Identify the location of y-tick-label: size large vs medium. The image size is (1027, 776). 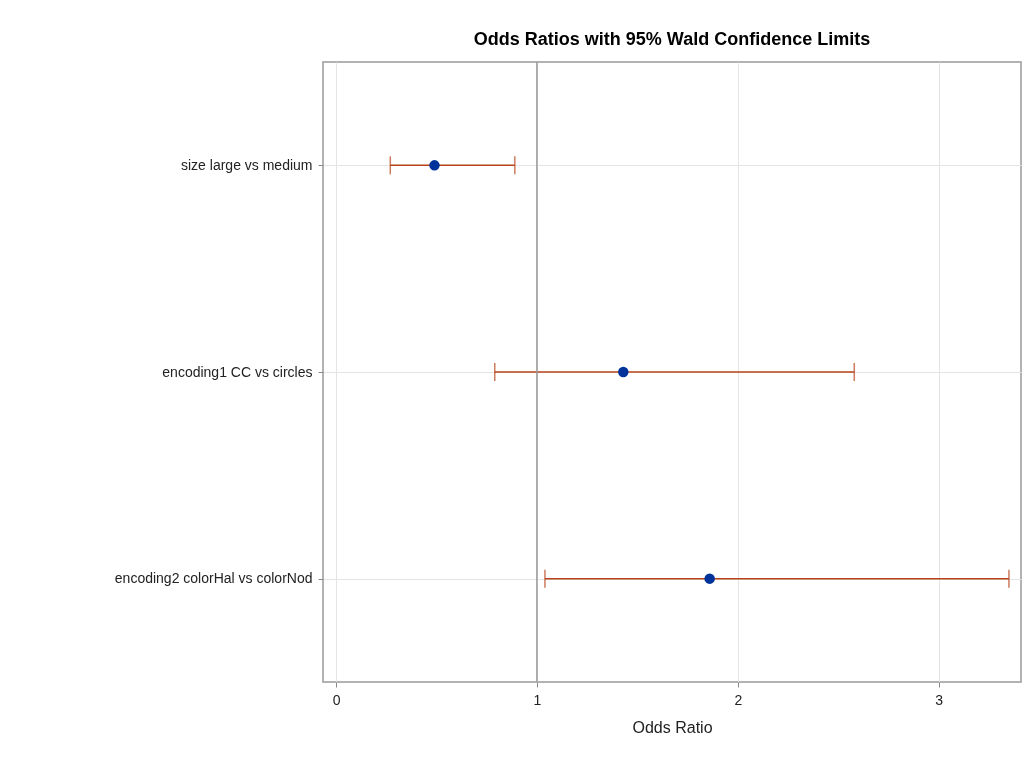
(247, 164).